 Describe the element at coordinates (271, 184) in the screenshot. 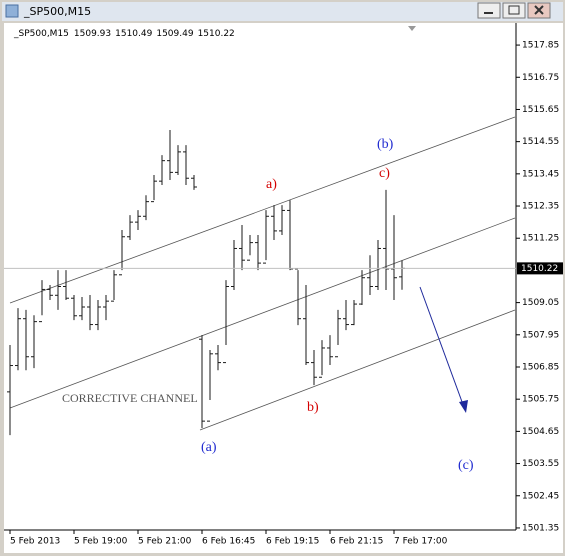

I see `wave-label: a)` at that location.